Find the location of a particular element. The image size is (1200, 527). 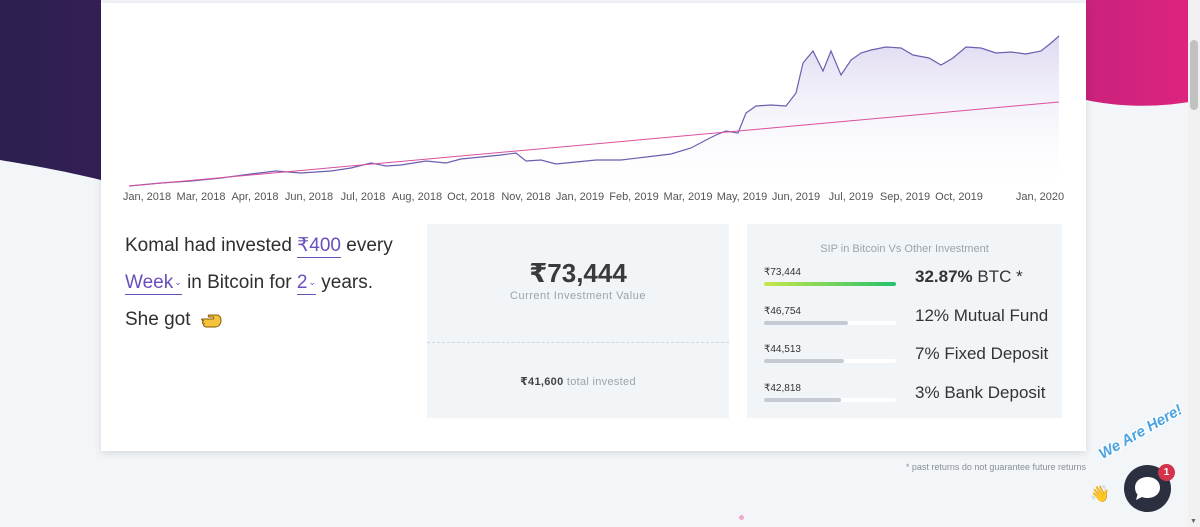

comparison-row-mutual-fund: ₹46,754 12% Mutual Fund is located at coordinates (909, 321).